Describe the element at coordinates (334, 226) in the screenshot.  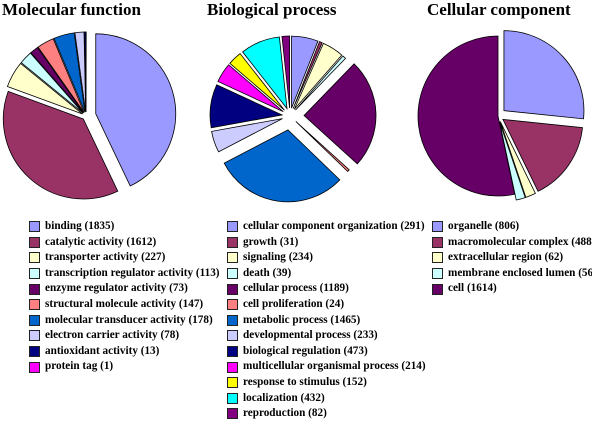
I see `legend-label: cellular component organization (291)` at that location.